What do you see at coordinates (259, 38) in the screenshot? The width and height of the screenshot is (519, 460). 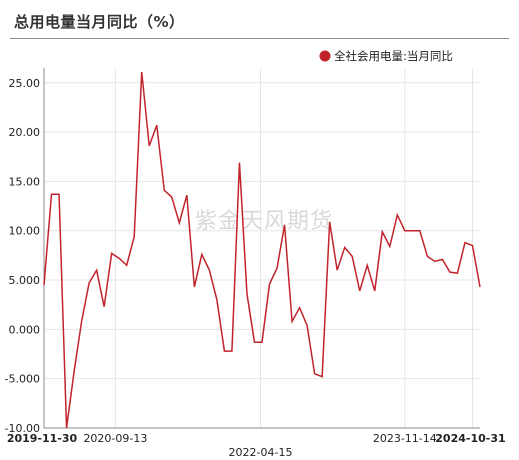 I see `title-divider` at bounding box center [259, 38].